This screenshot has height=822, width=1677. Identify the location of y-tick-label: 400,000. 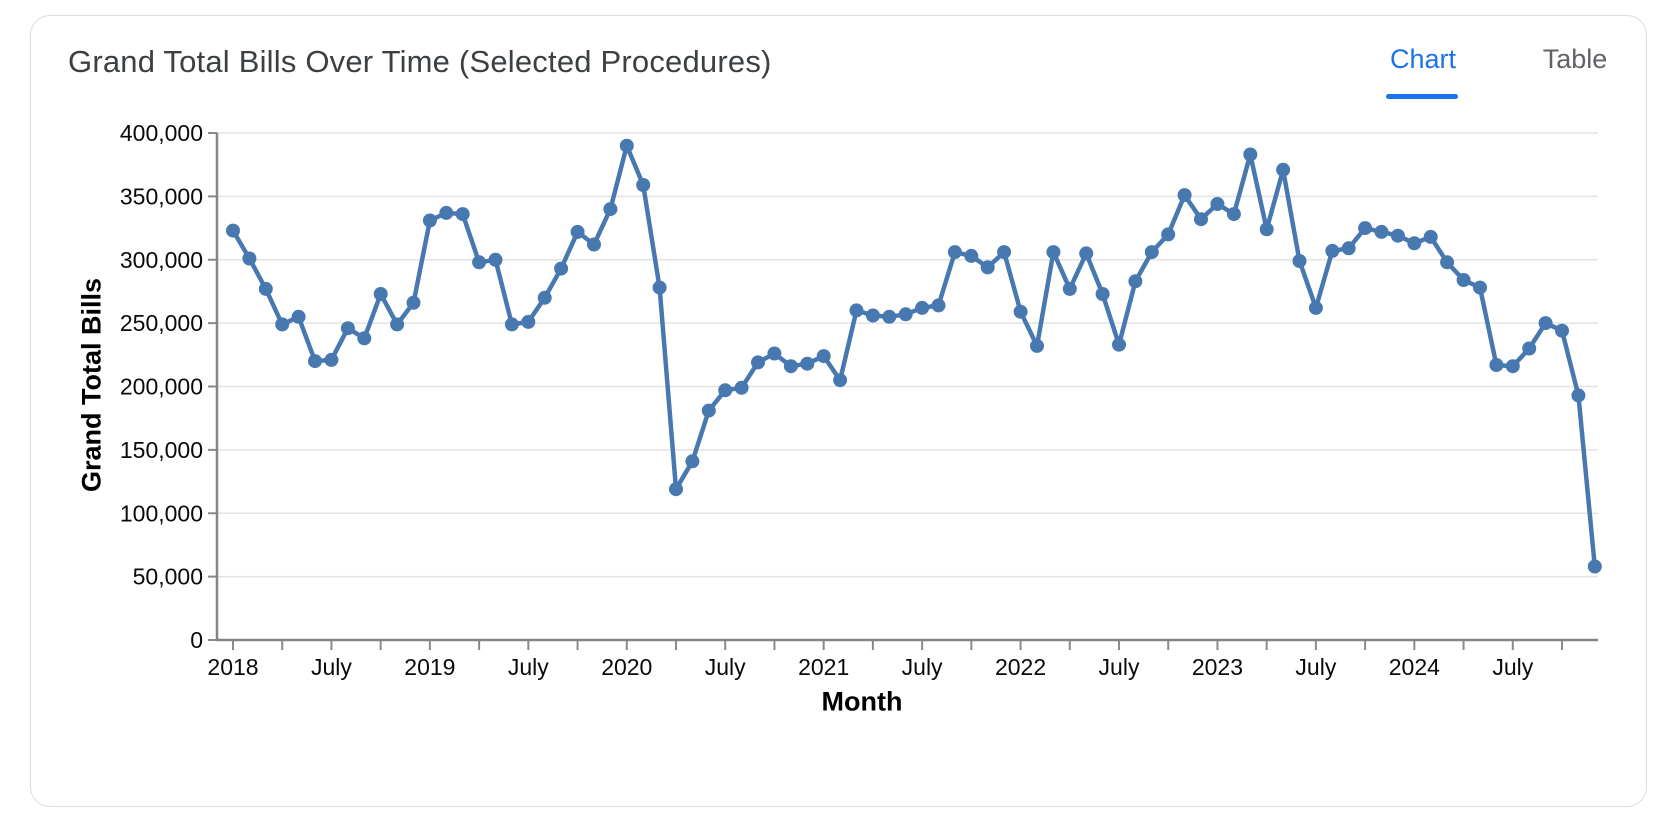
(161, 133).